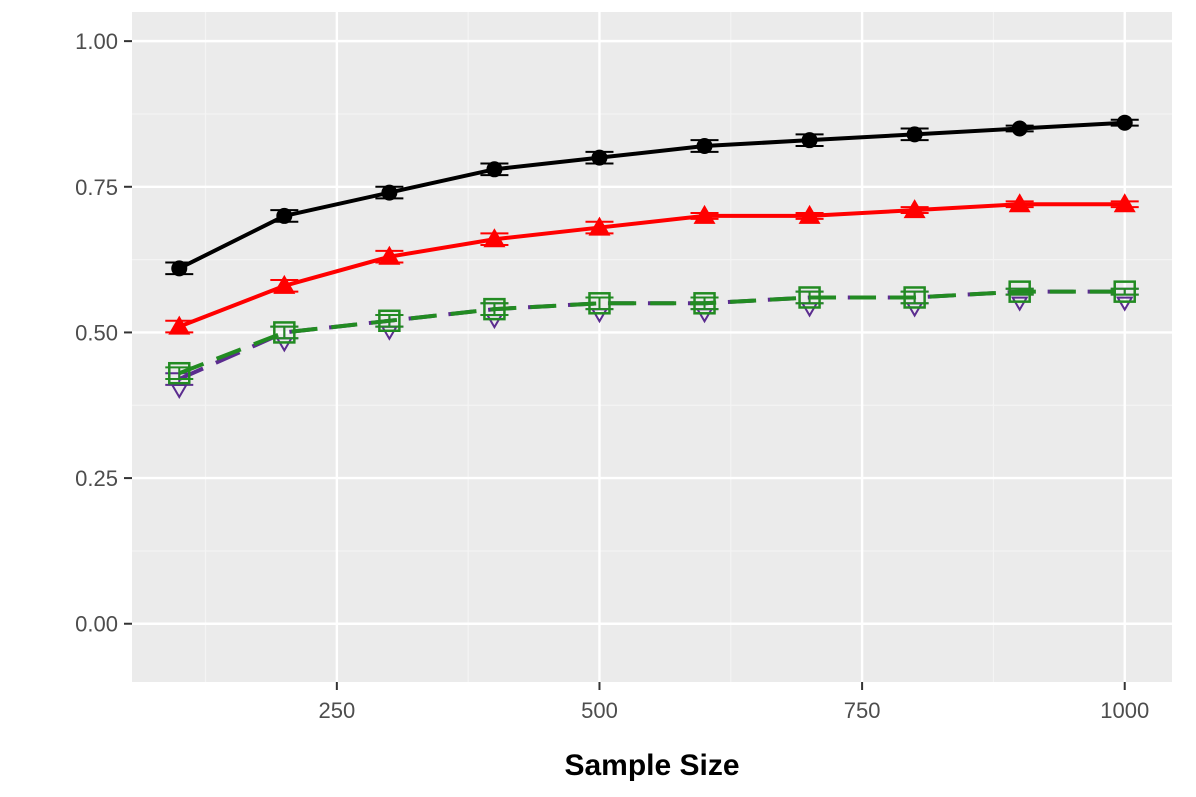 This screenshot has height=797, width=1196. Describe the element at coordinates (96, 41) in the screenshot. I see `y-tick-label: 1.00` at that location.